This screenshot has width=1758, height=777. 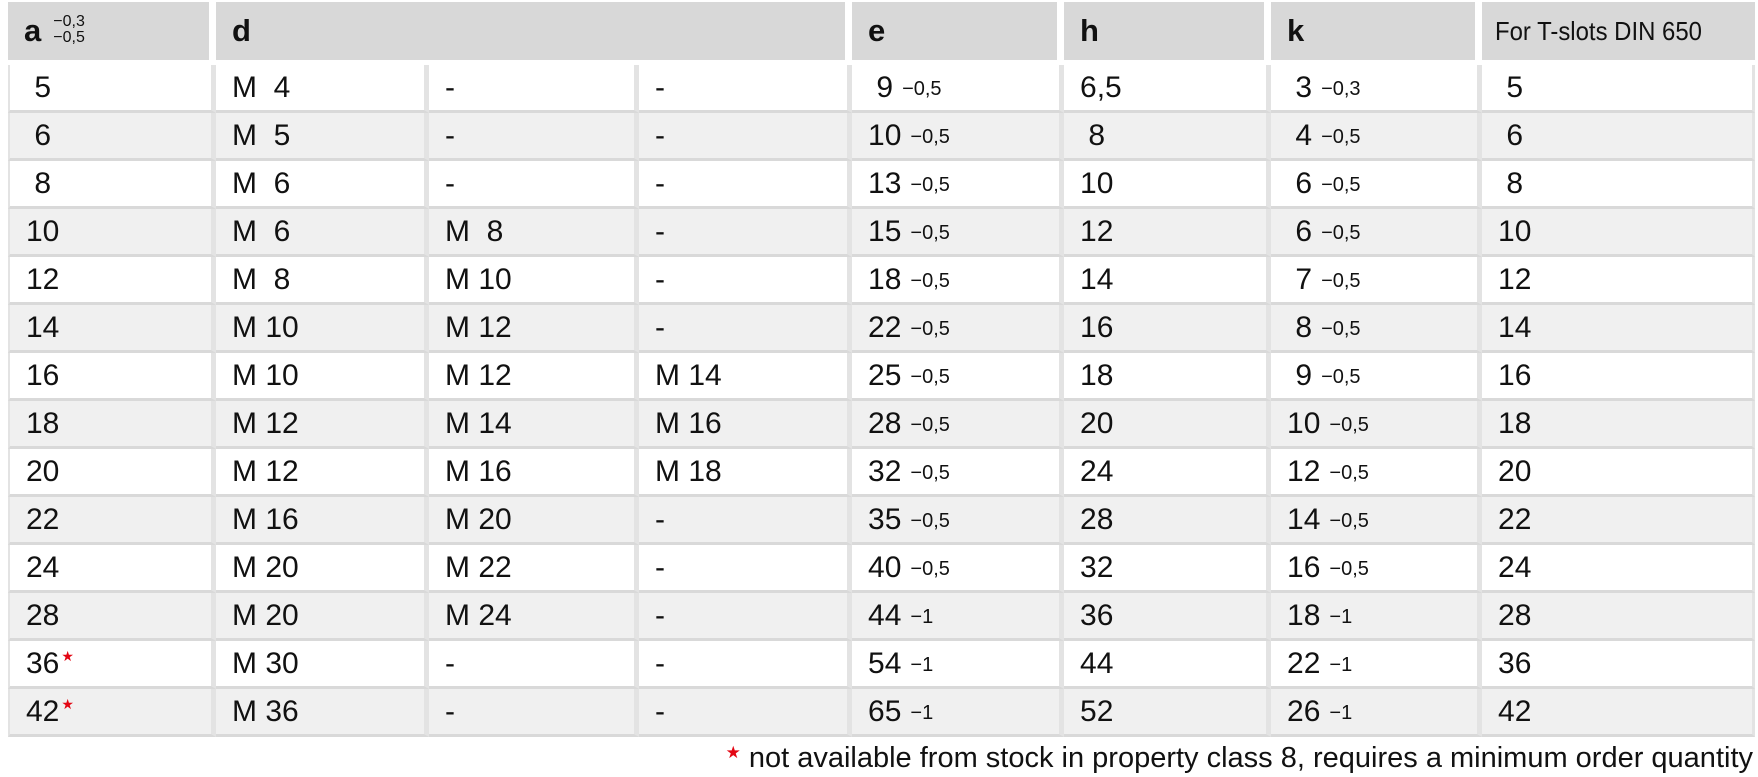 What do you see at coordinates (1097, 279) in the screenshot?
I see `cell-value: 14` at bounding box center [1097, 279].